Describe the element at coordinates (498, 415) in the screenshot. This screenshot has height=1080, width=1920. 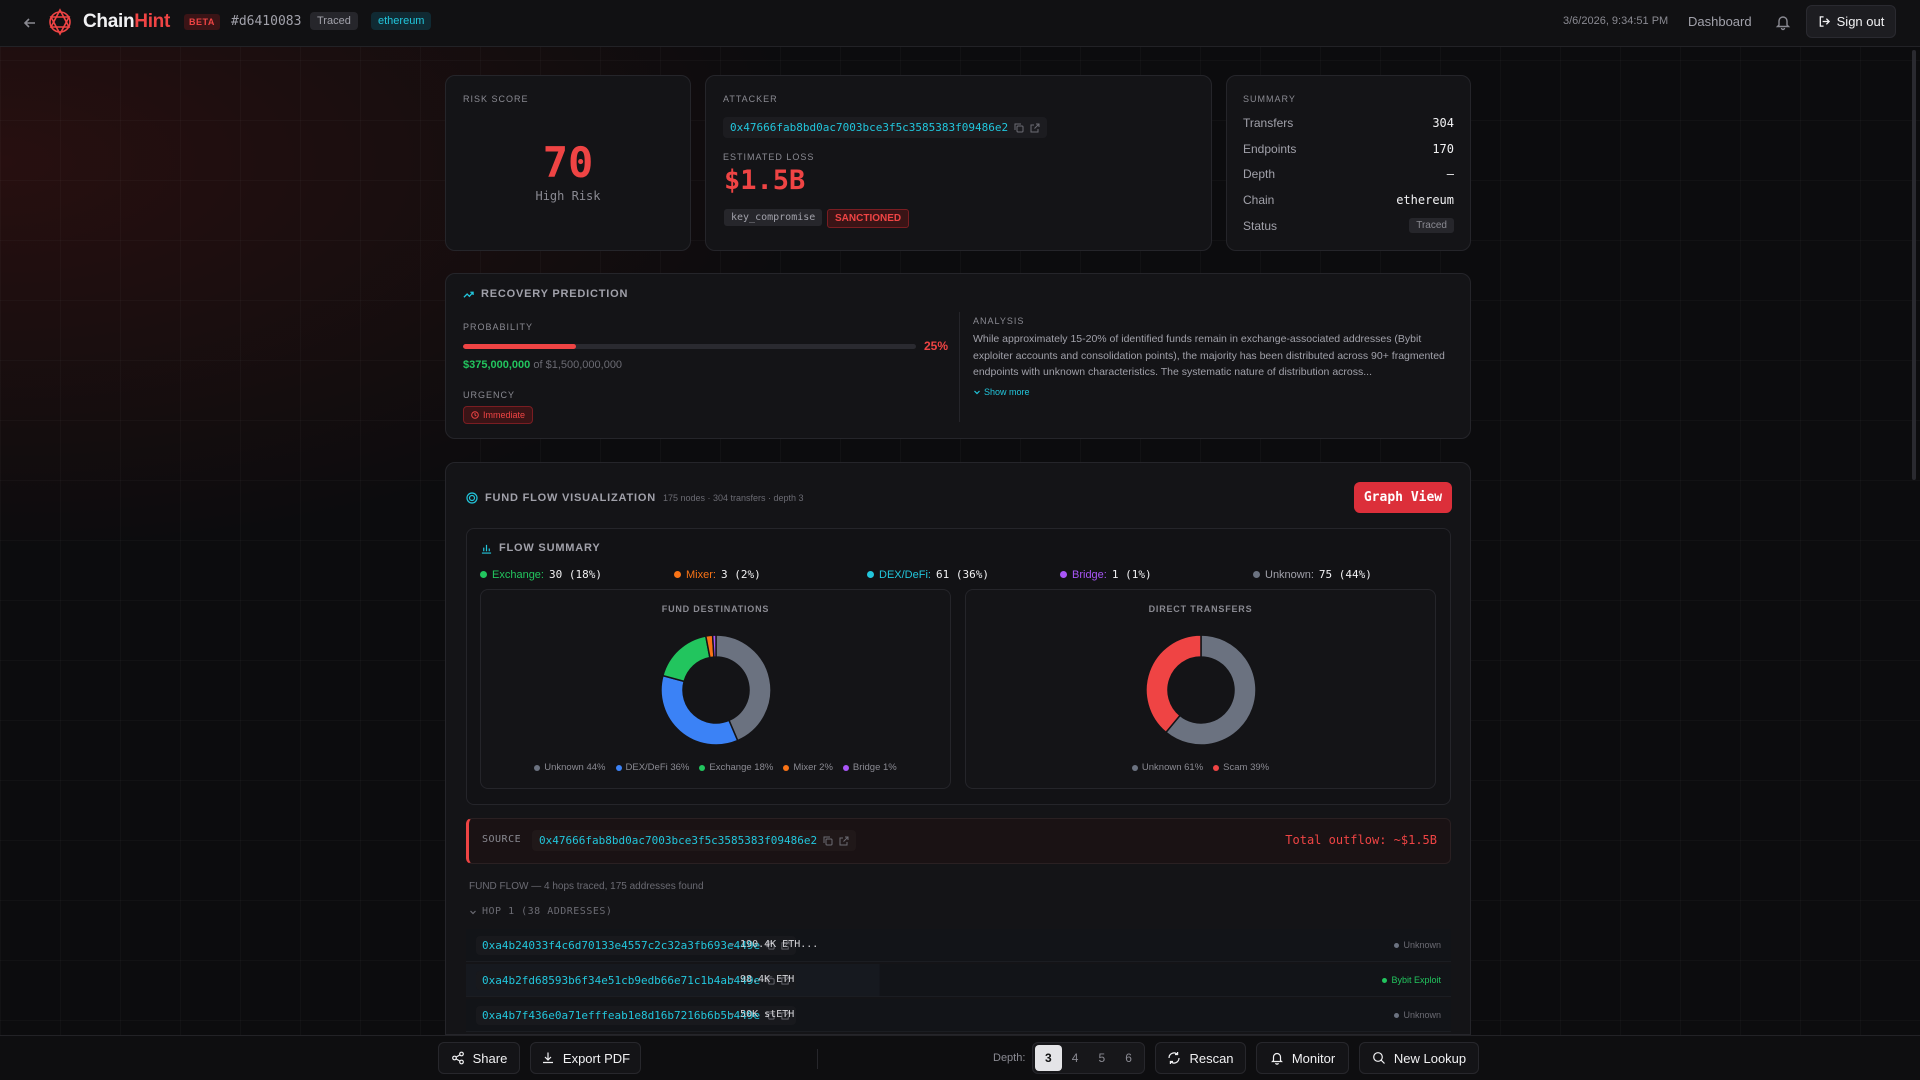
I see `urgency-badge: Immediate` at that location.